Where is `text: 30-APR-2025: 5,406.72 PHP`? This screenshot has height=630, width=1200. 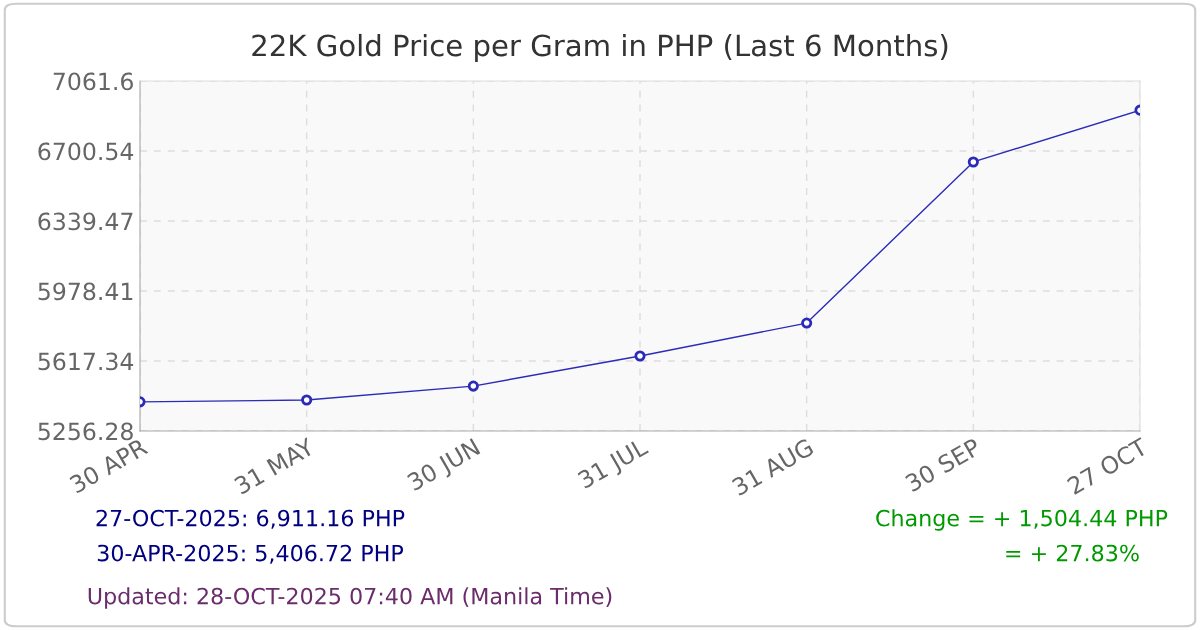 text: 30-APR-2025: 5,406.72 PHP is located at coordinates (250, 554).